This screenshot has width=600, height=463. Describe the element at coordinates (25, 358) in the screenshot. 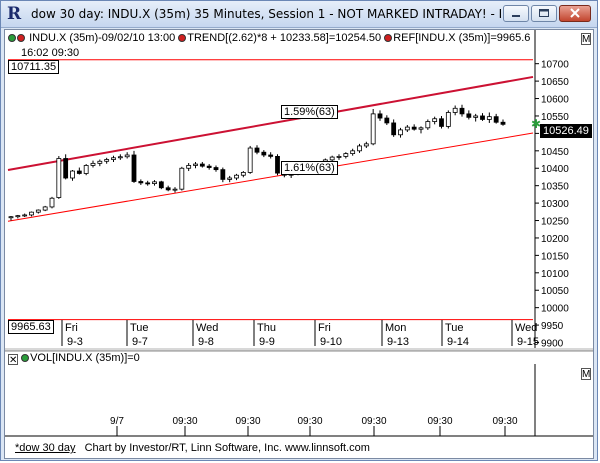

I see `volume-color-icon` at that location.